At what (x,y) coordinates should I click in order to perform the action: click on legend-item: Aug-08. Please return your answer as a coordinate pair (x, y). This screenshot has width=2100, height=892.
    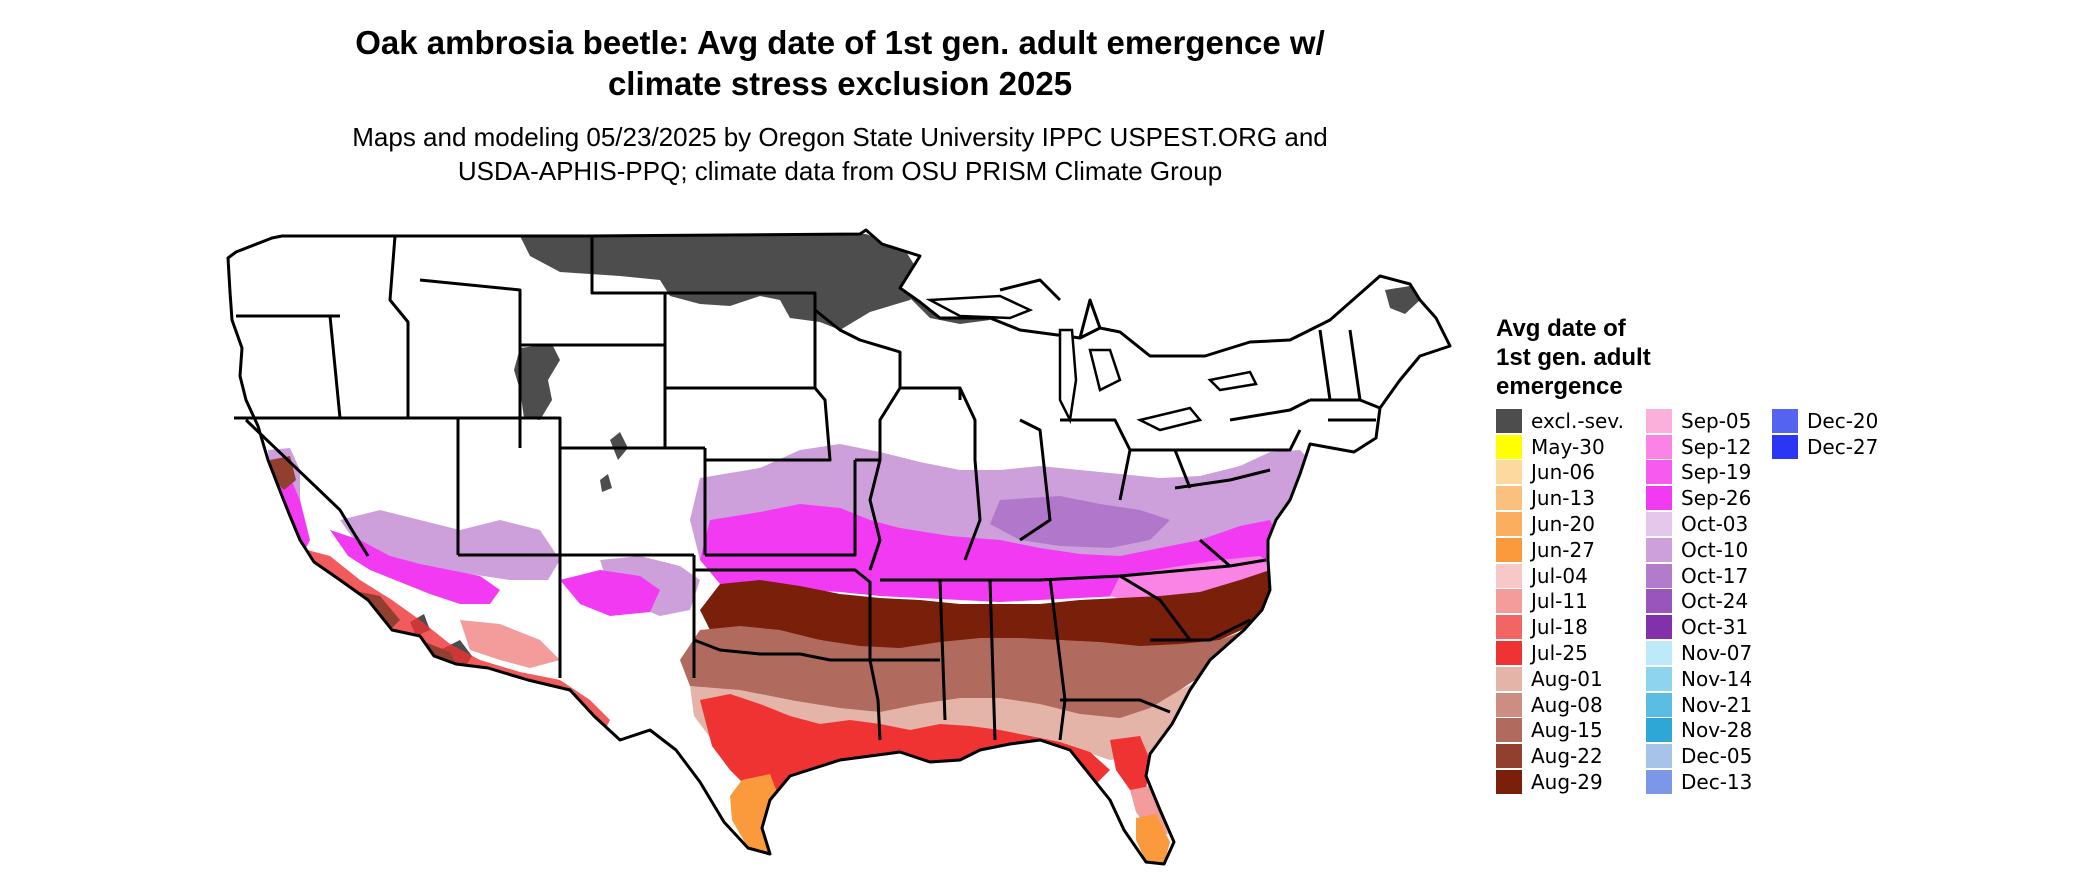
    Looking at the image, I should click on (1560, 705).